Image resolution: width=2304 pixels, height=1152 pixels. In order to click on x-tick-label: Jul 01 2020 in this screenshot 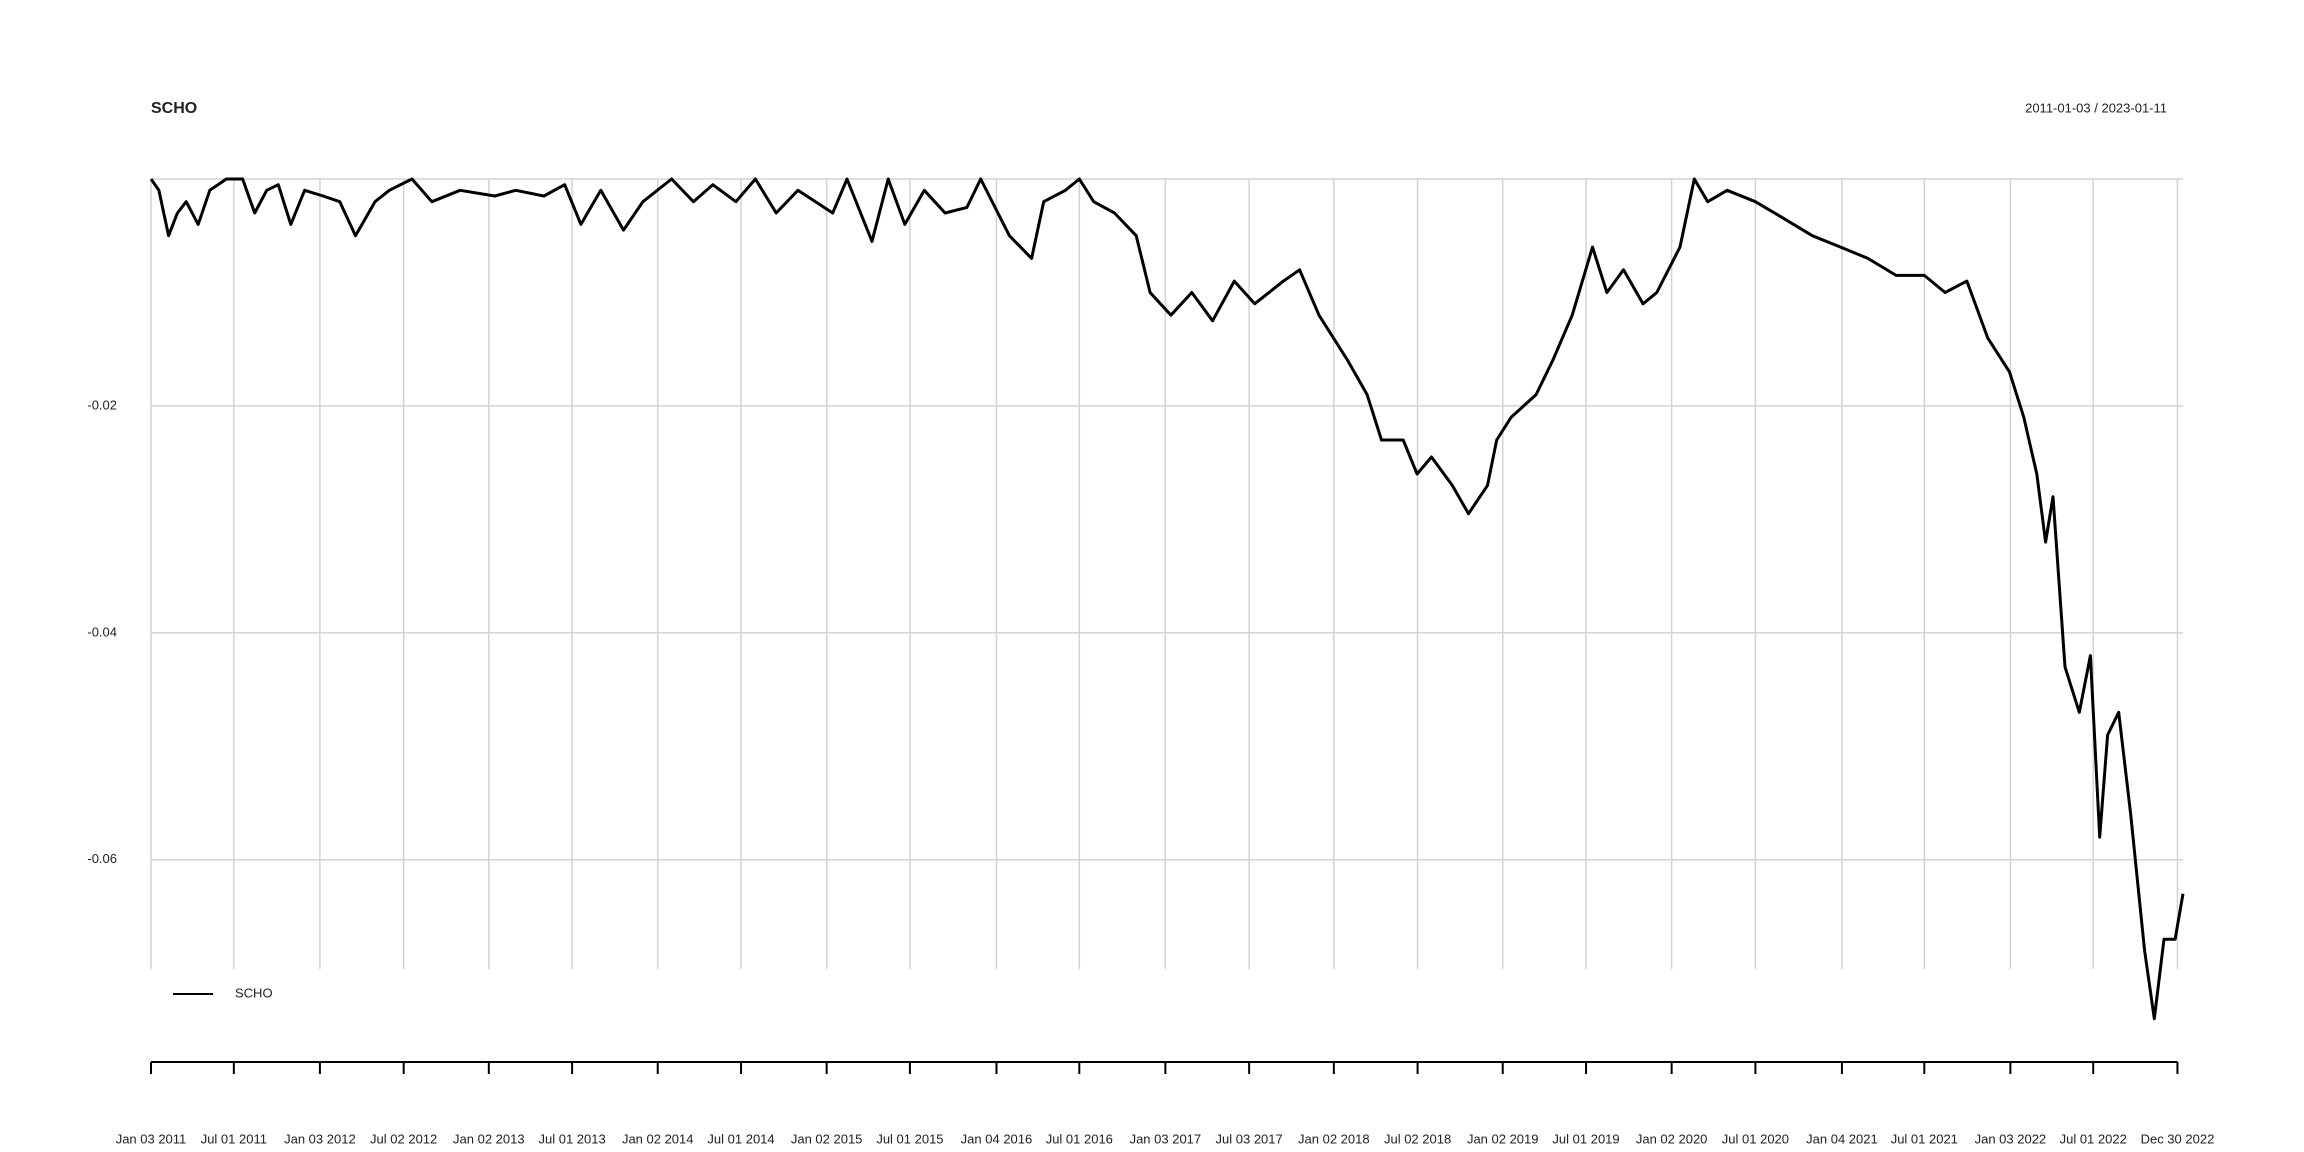, I will do `click(1755, 1138)`.